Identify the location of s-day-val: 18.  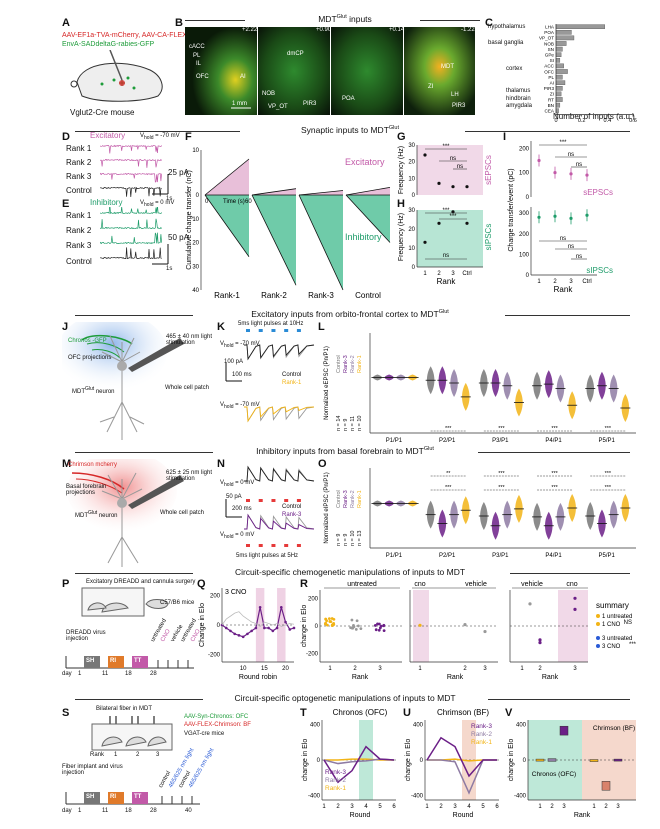
(128, 811).